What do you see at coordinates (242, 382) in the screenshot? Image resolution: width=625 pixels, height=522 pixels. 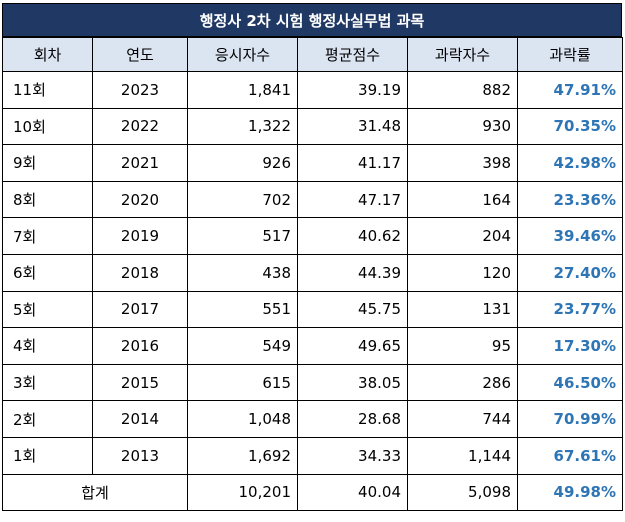 I see `cell-applicants: 615` at bounding box center [242, 382].